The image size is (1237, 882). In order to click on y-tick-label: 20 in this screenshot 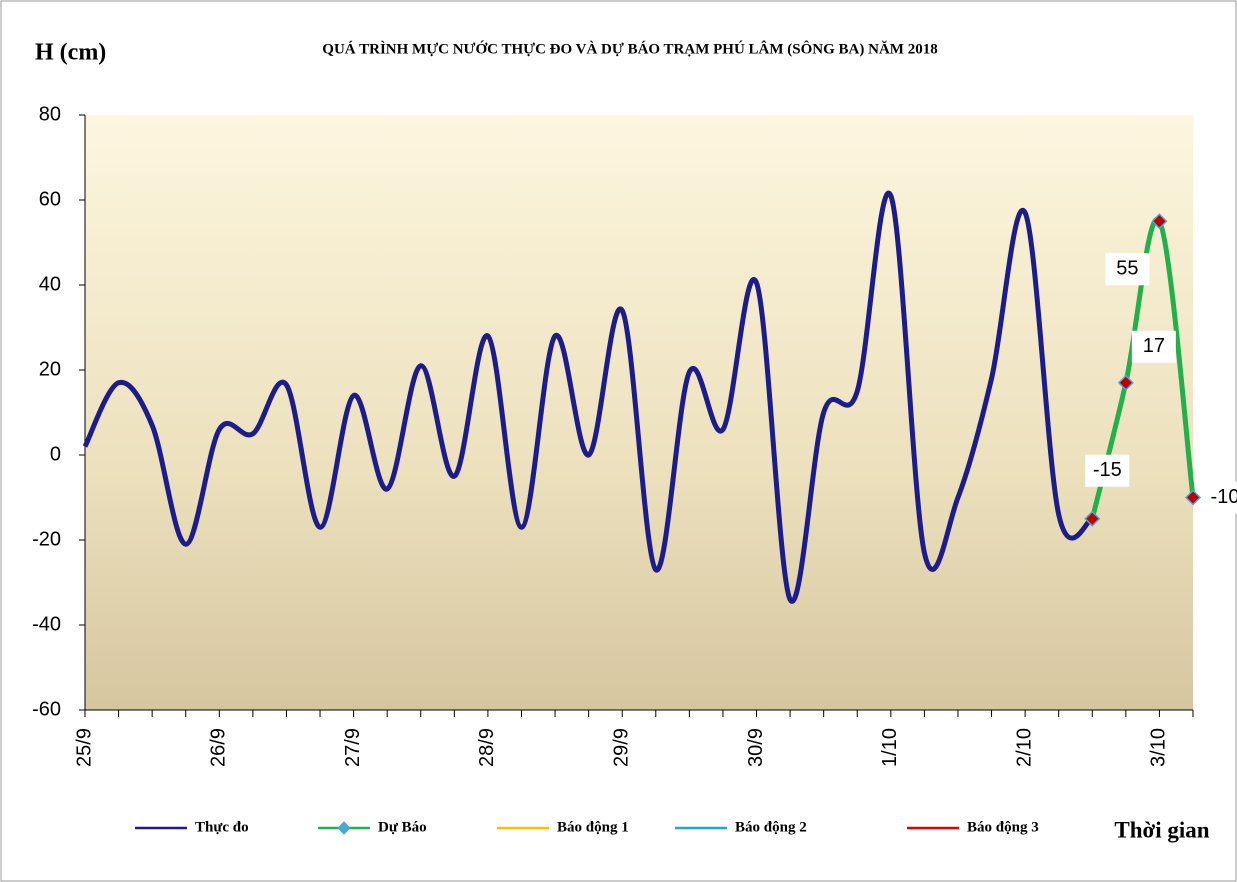, I will do `click(50, 369)`.